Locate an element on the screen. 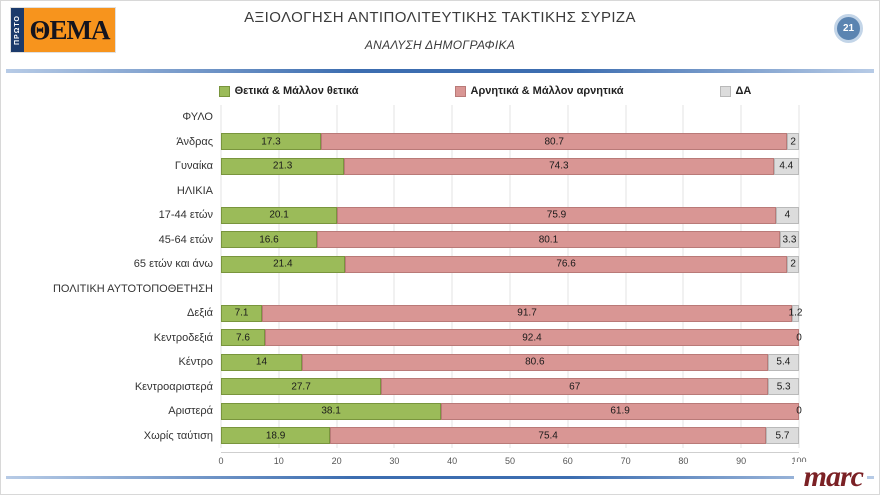  bar-segment-positive: 21.3 is located at coordinates (283, 166).